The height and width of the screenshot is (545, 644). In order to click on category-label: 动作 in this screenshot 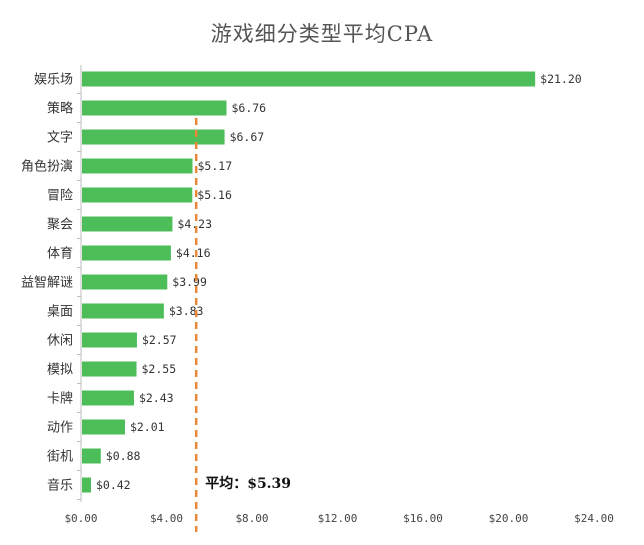, I will do `click(60, 428)`.